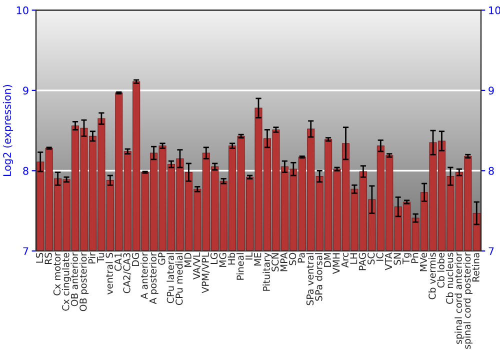  What do you see at coordinates (206, 273) in the screenshot?
I see `x-tick-label: VPM/VPL` at bounding box center [206, 273].